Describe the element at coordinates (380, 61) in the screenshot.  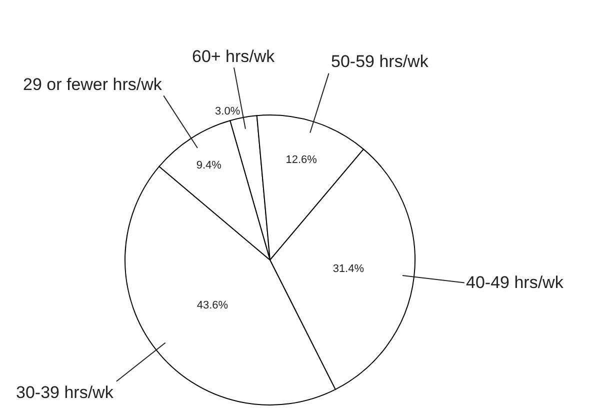
I see `slice-label: 50-59 hrs/wk` at that location.